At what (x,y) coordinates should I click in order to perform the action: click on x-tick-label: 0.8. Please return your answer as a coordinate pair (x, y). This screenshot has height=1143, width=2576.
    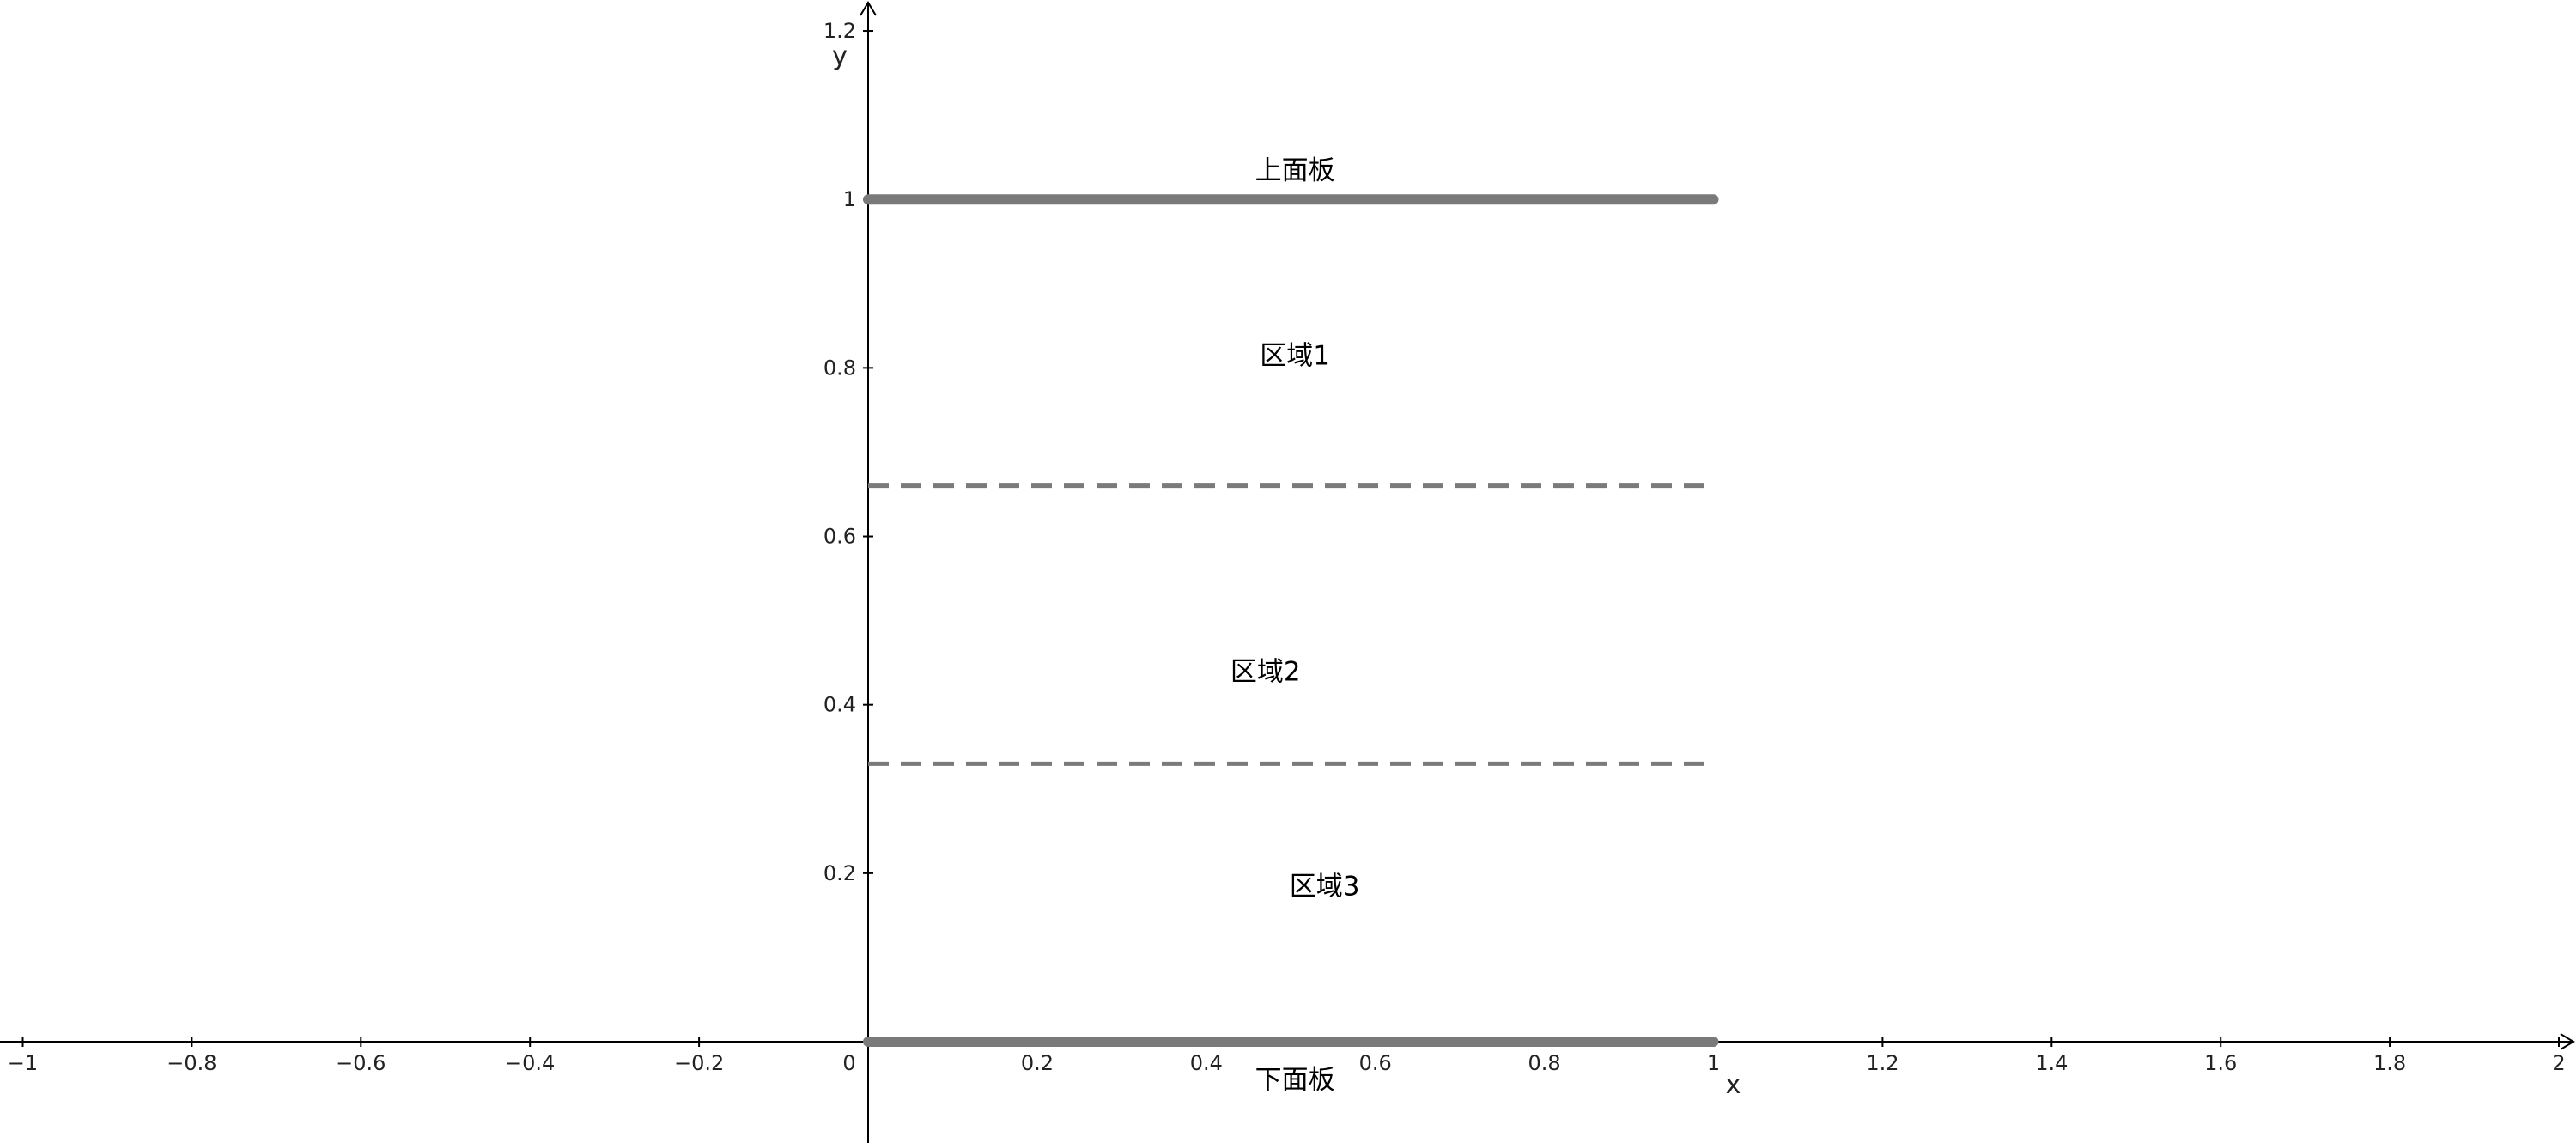
    Looking at the image, I should click on (1544, 1063).